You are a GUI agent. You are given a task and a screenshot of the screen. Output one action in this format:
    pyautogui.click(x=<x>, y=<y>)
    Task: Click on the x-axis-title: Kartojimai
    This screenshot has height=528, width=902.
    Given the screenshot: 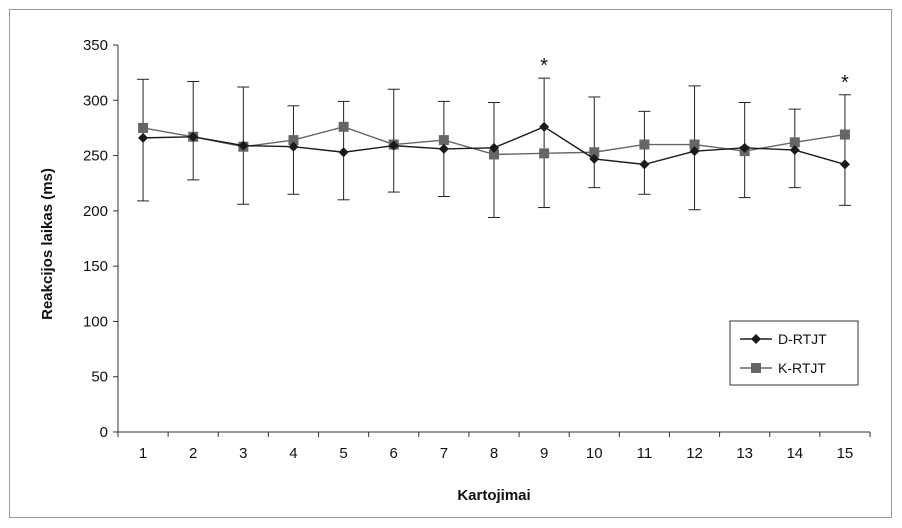 What is the action you would take?
    pyautogui.click(x=493, y=495)
    